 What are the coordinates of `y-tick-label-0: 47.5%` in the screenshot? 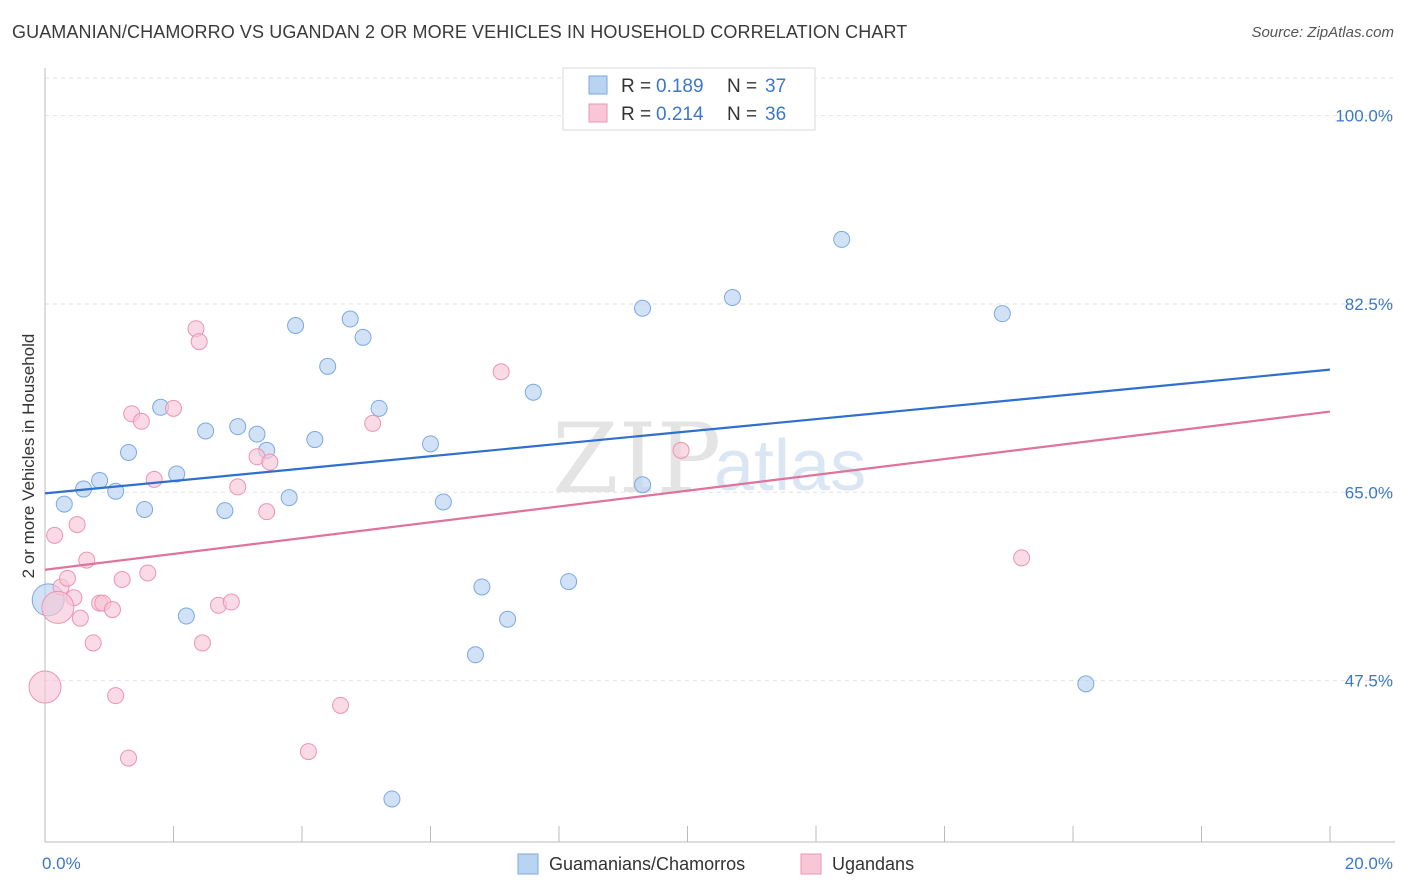 It's located at (1369, 681).